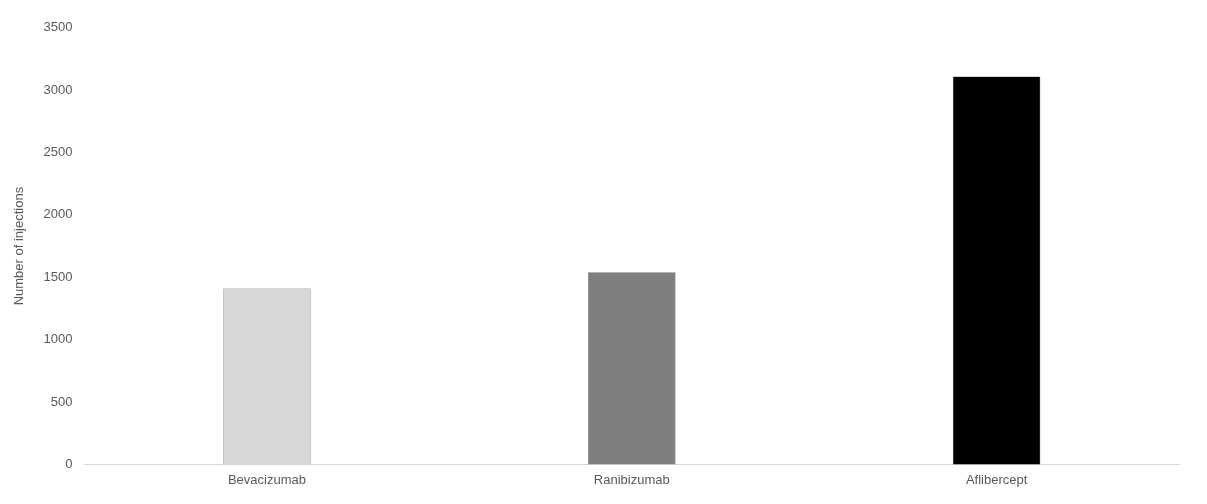  What do you see at coordinates (69, 463) in the screenshot?
I see `y-tick-label: 0` at bounding box center [69, 463].